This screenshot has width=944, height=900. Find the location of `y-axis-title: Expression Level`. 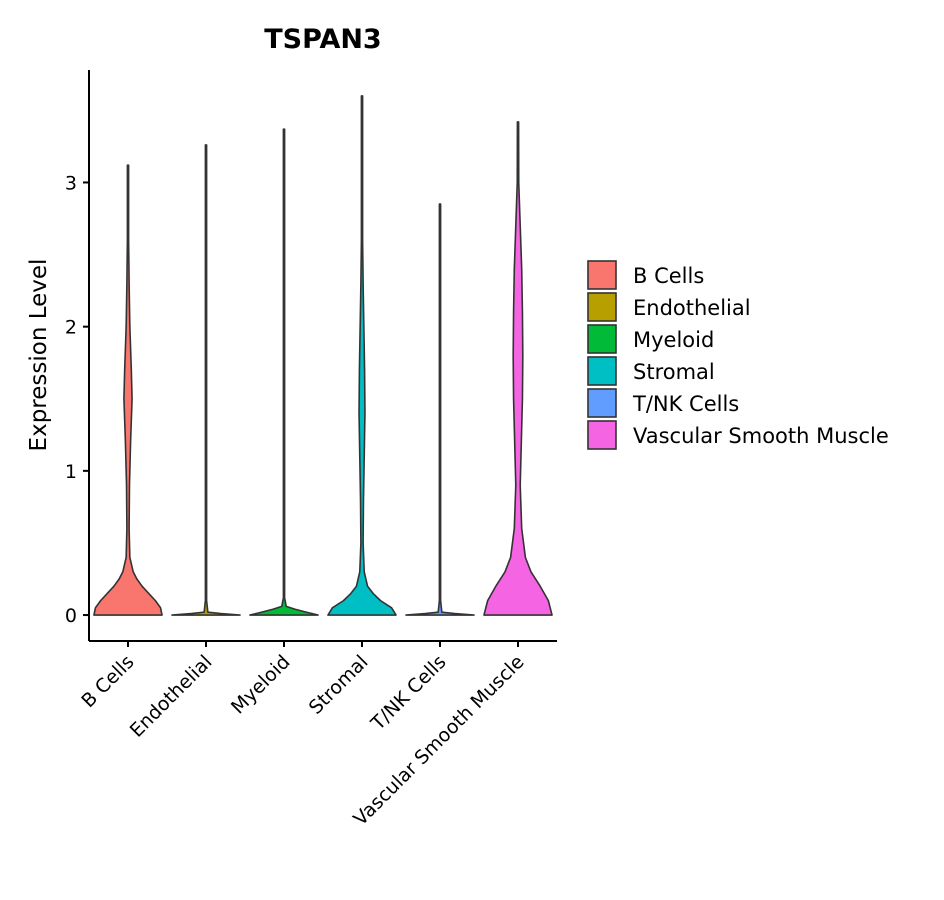

y-axis-title: Expression Level is located at coordinates (39, 355).